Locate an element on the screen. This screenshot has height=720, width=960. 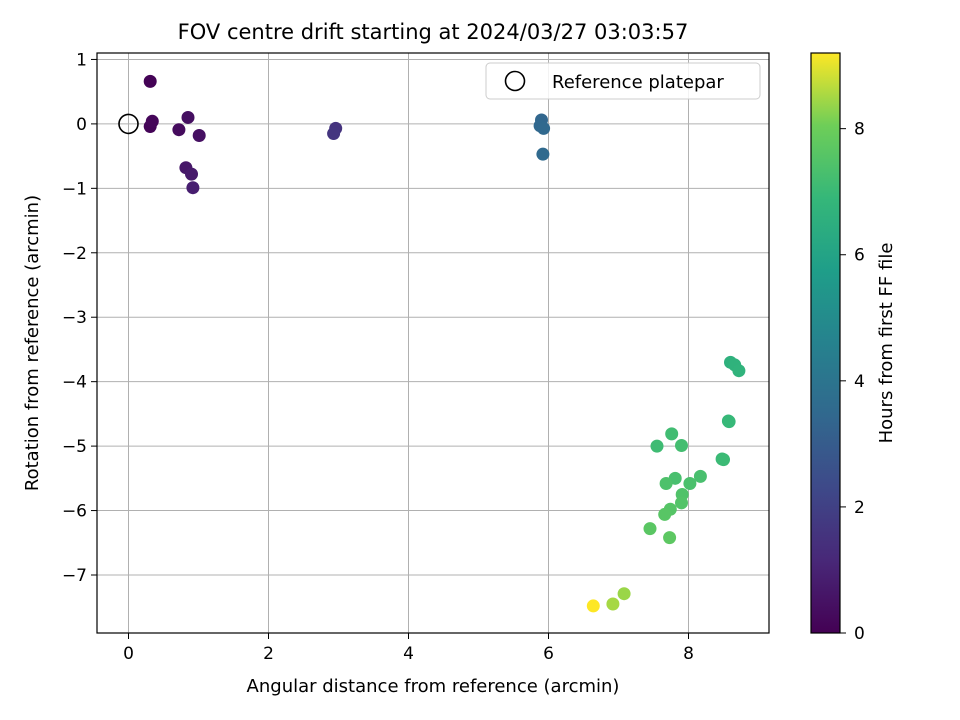
x-tick-label: 6 is located at coordinates (548, 654).